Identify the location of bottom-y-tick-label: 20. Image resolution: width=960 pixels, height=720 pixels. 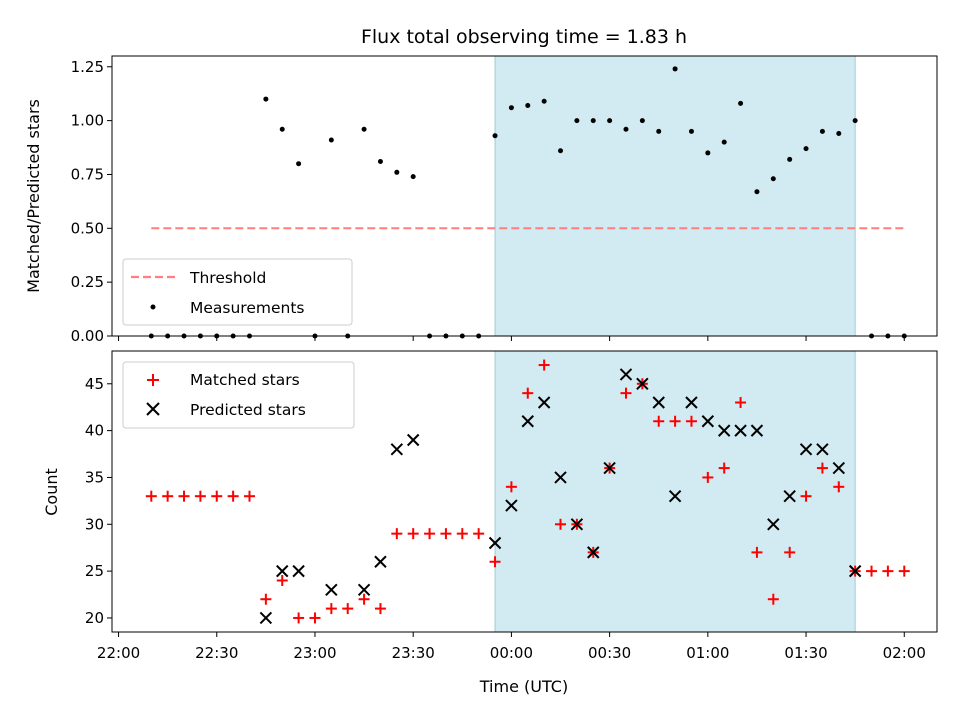
(94, 618).